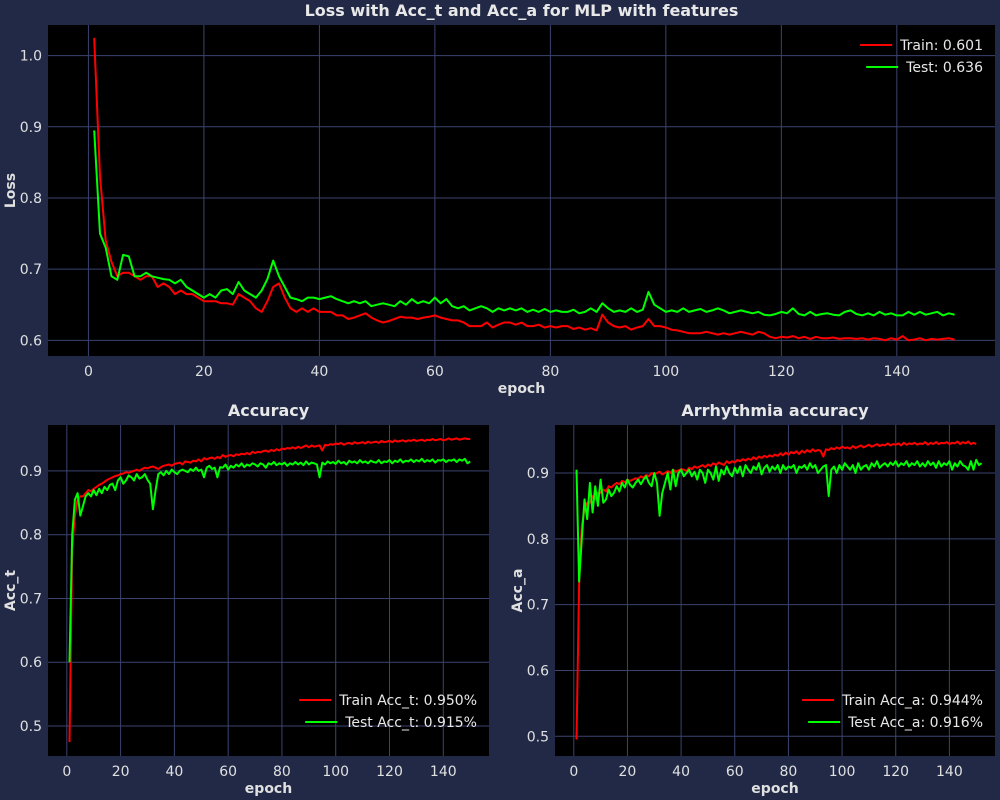 The image size is (1000, 800). Describe the element at coordinates (443, 772) in the screenshot. I see `chart-2-x-tick-label: 140` at that location.